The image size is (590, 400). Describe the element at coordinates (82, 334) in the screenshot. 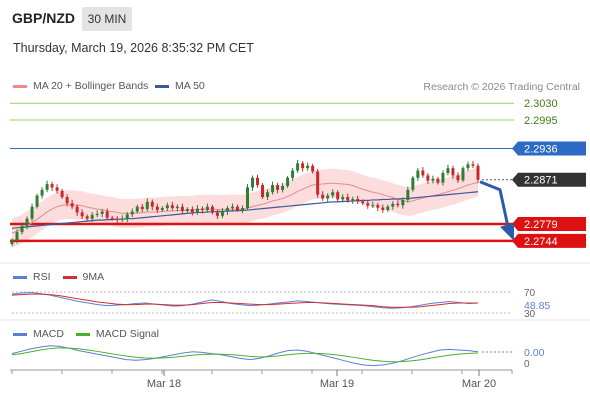

I see `macd-signal-swatch` at that location.